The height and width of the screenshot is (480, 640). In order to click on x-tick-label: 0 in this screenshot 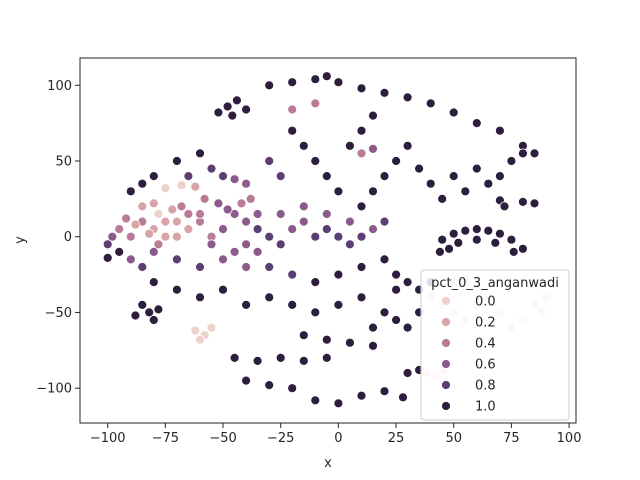, I will do `click(338, 438)`.